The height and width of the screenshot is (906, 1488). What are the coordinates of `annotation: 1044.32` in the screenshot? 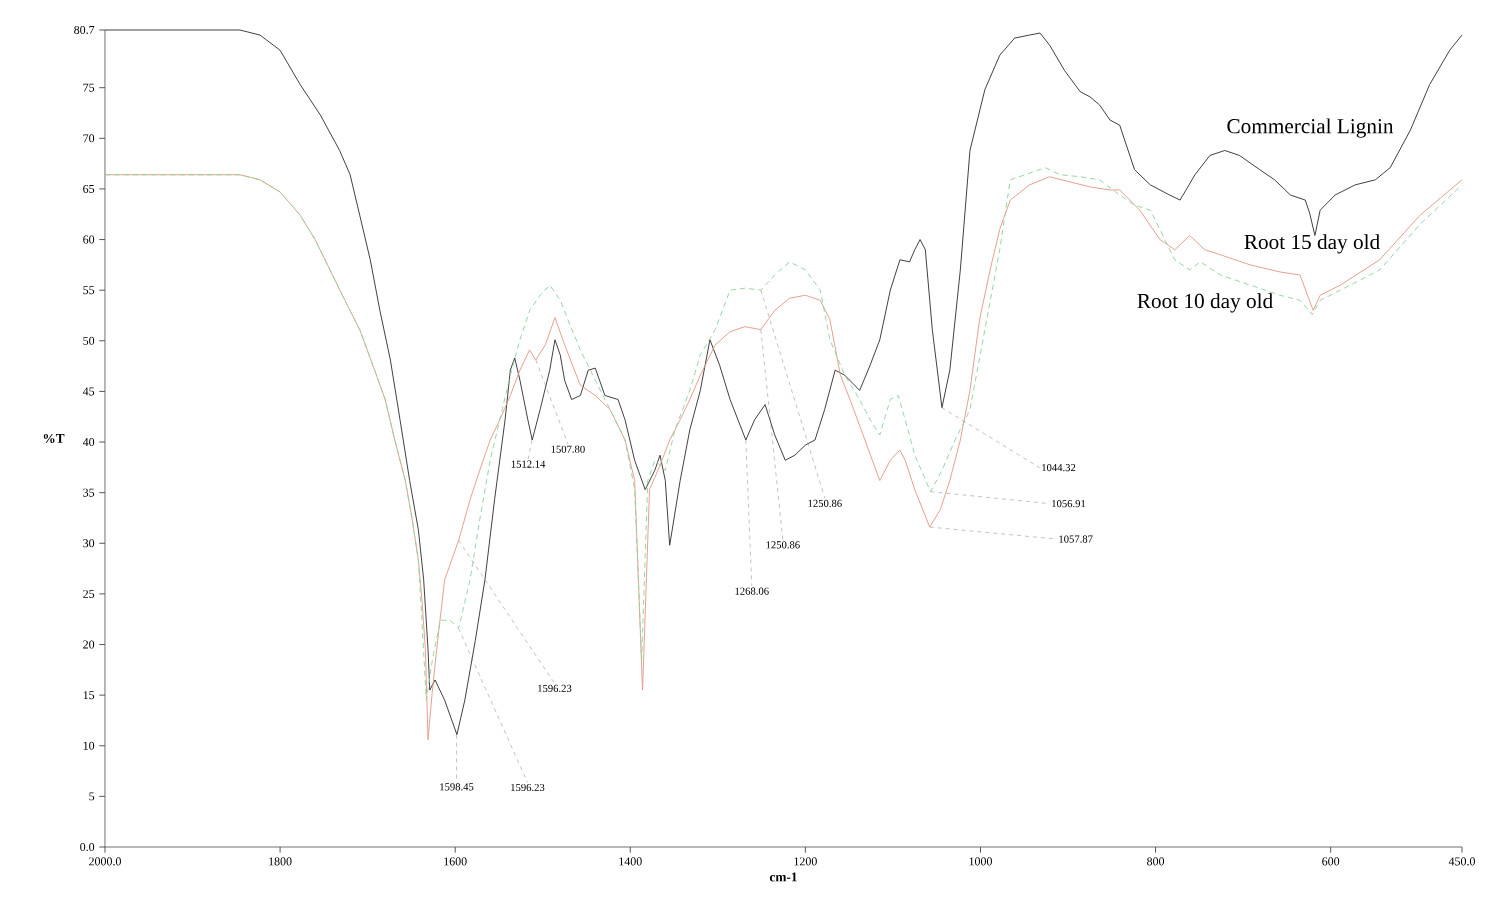 It's located at (1059, 468).